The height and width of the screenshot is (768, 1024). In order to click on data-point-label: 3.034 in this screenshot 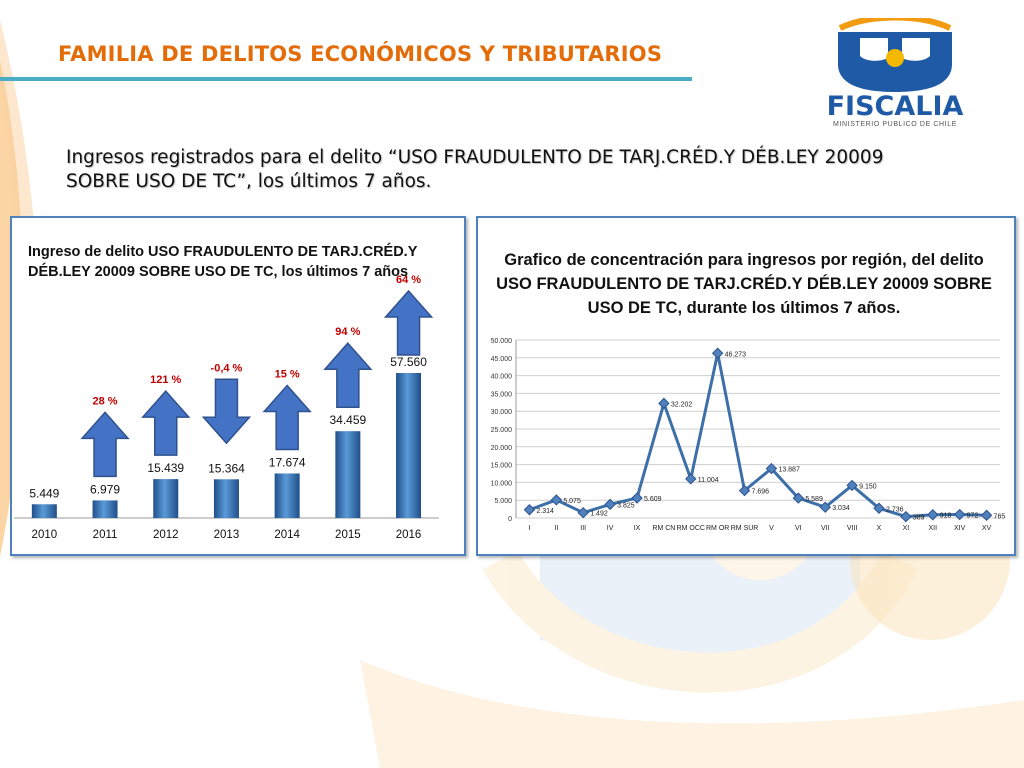, I will do `click(841, 508)`.